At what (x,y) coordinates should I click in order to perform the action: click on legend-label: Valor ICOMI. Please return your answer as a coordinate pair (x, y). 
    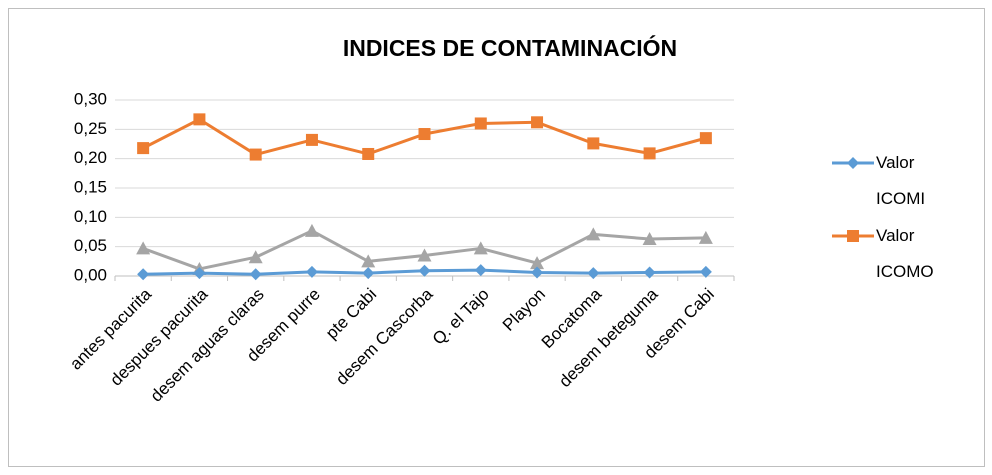
    Looking at the image, I should click on (901, 180).